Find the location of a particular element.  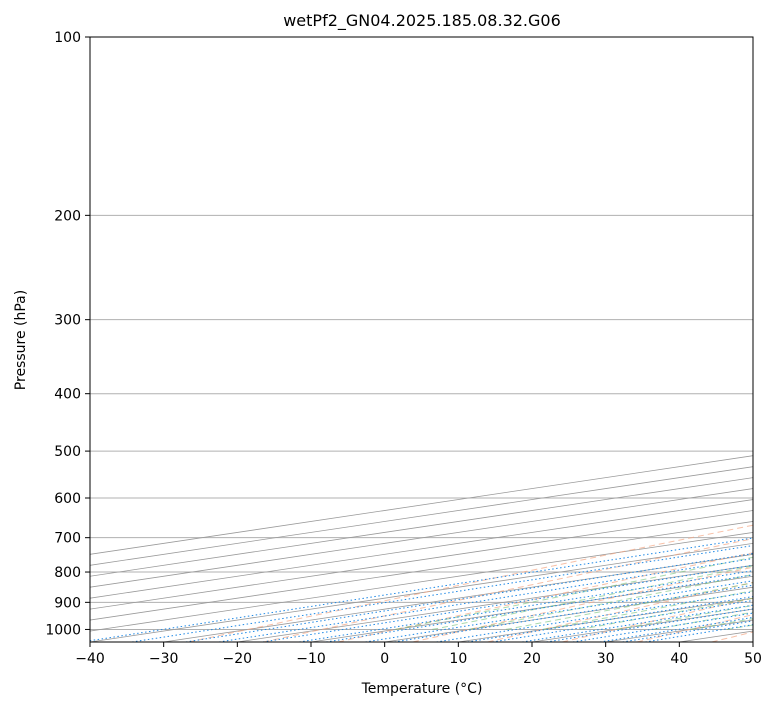

chart-title: wetPf2_GN04.2025.185.08.32.G06 is located at coordinates (422, 21).